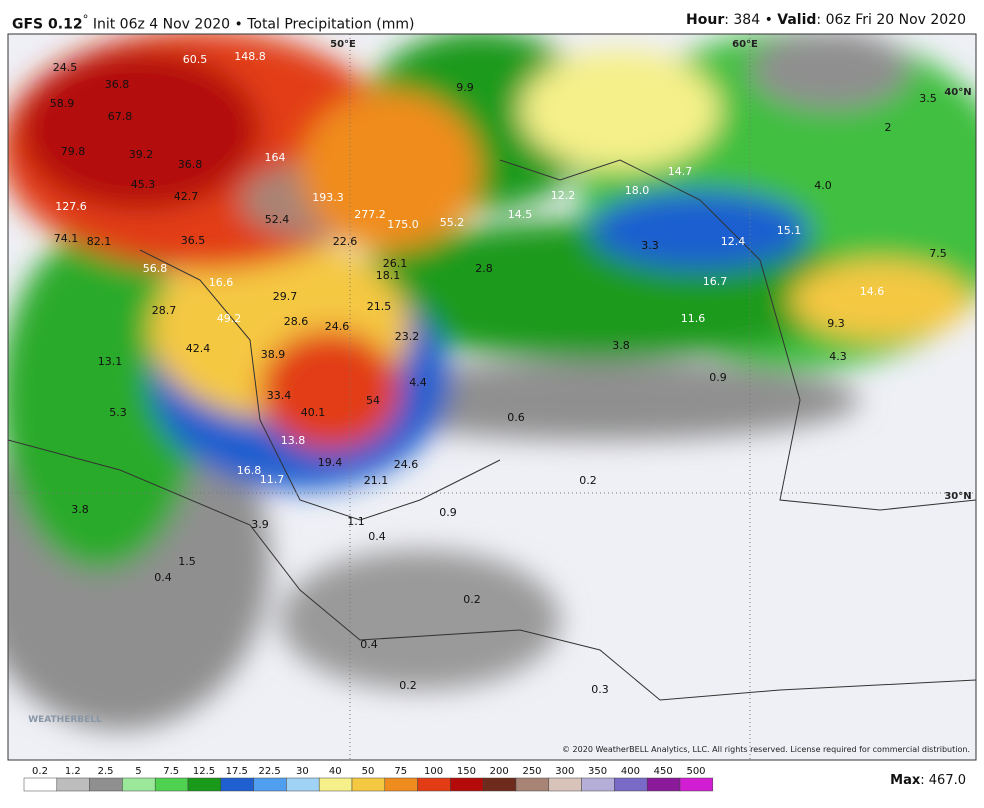 The width and height of the screenshot is (984, 808). Describe the element at coordinates (221, 282) in the screenshot. I see `value-label: 16.6` at that location.